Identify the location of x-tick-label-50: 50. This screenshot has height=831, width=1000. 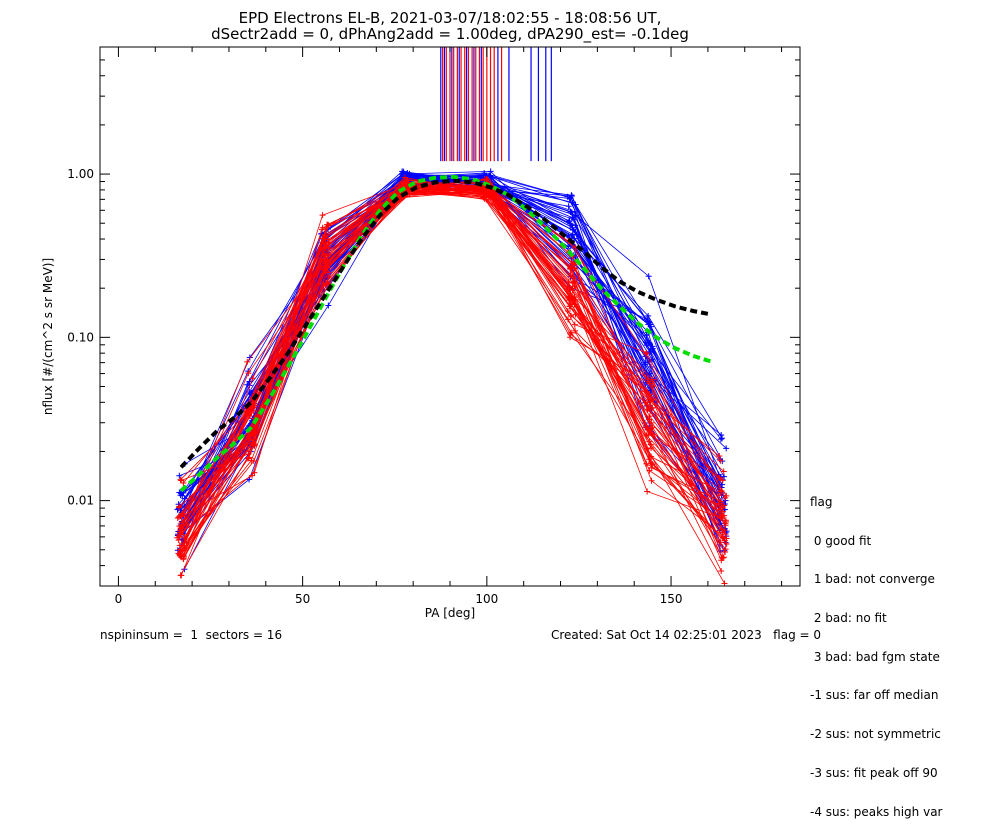
(302, 599).